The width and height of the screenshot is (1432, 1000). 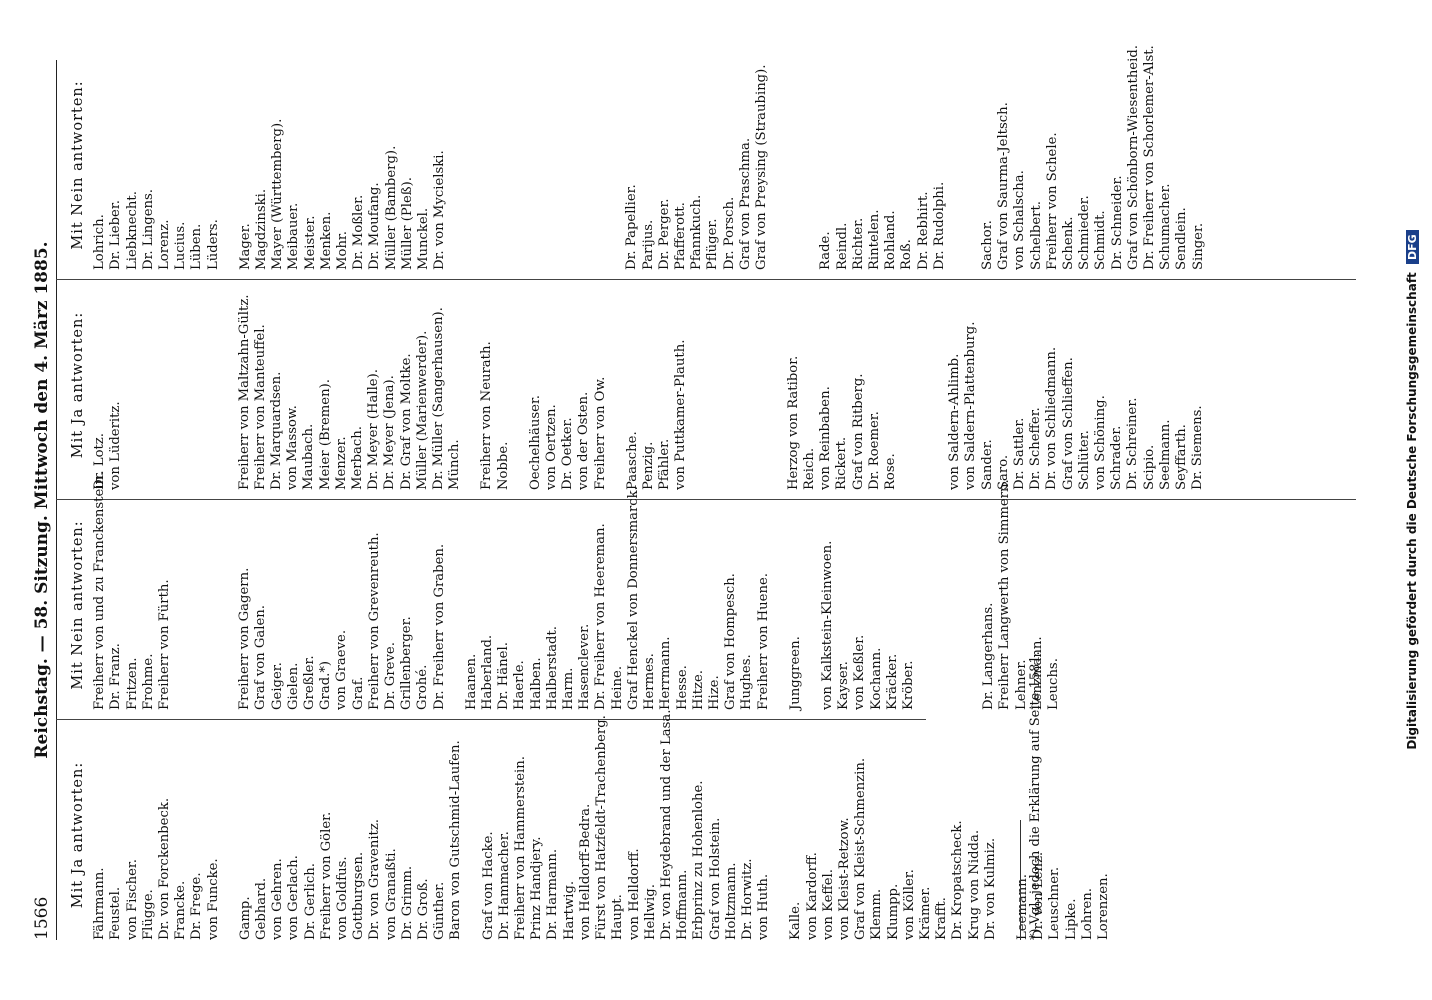 I want to click on member-name: Dr. Harmann., so click(x=553, y=894).